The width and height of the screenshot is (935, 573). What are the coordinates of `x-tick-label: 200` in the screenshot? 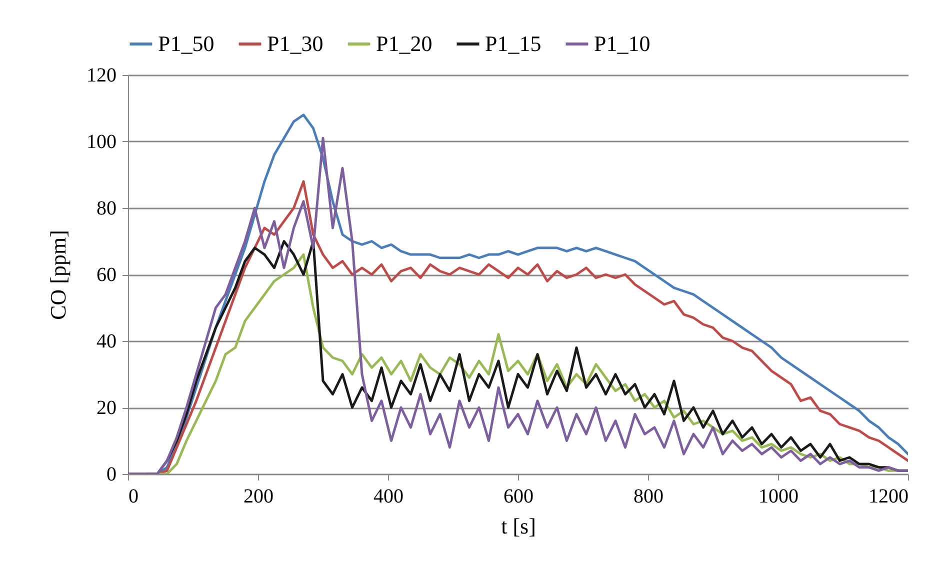 It's located at (259, 497).